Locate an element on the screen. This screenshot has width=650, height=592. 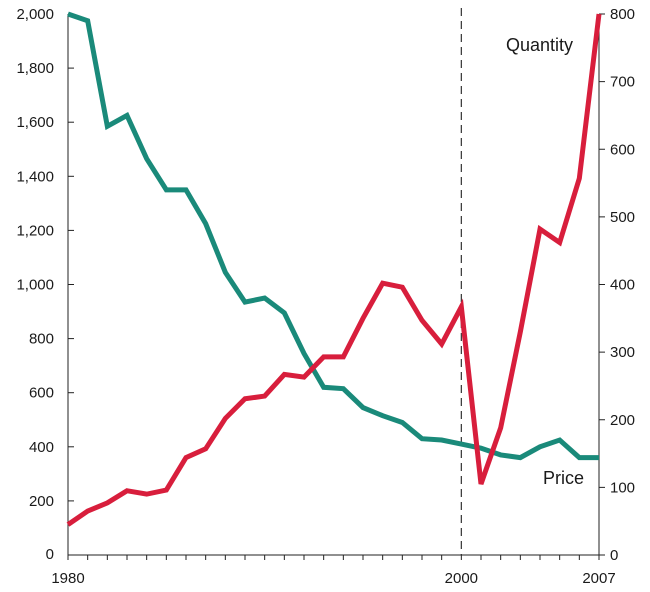
x-tick-label: 2000 is located at coordinates (461, 578).